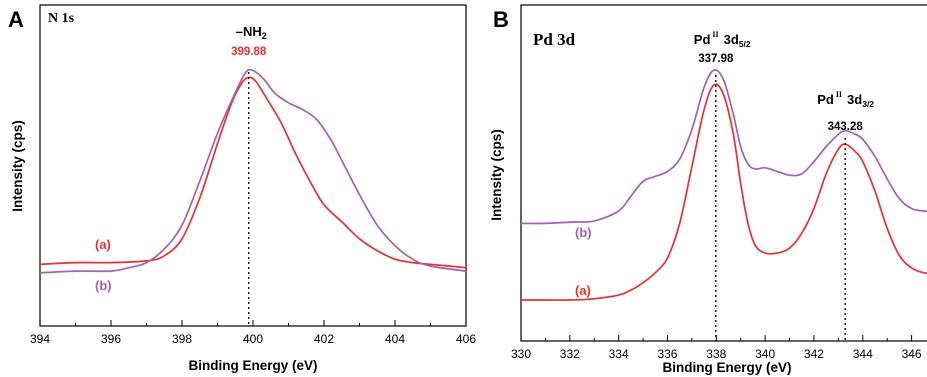 The height and width of the screenshot is (377, 927). I want to click on x-tick-label-a-2: 398, so click(182, 339).